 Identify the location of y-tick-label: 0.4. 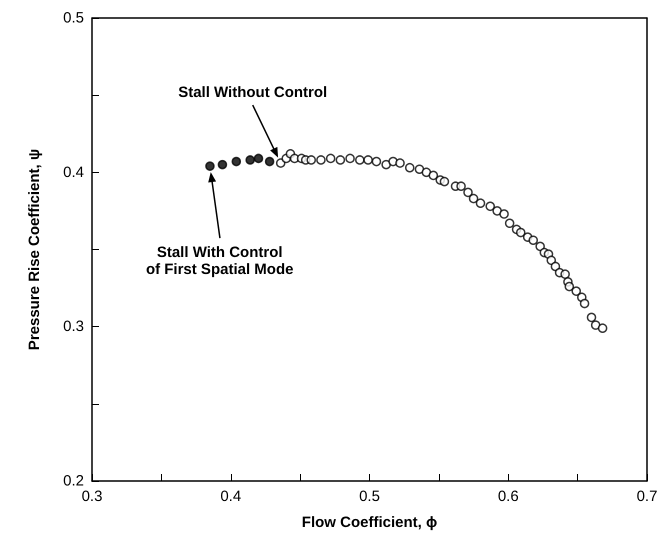
(73, 172).